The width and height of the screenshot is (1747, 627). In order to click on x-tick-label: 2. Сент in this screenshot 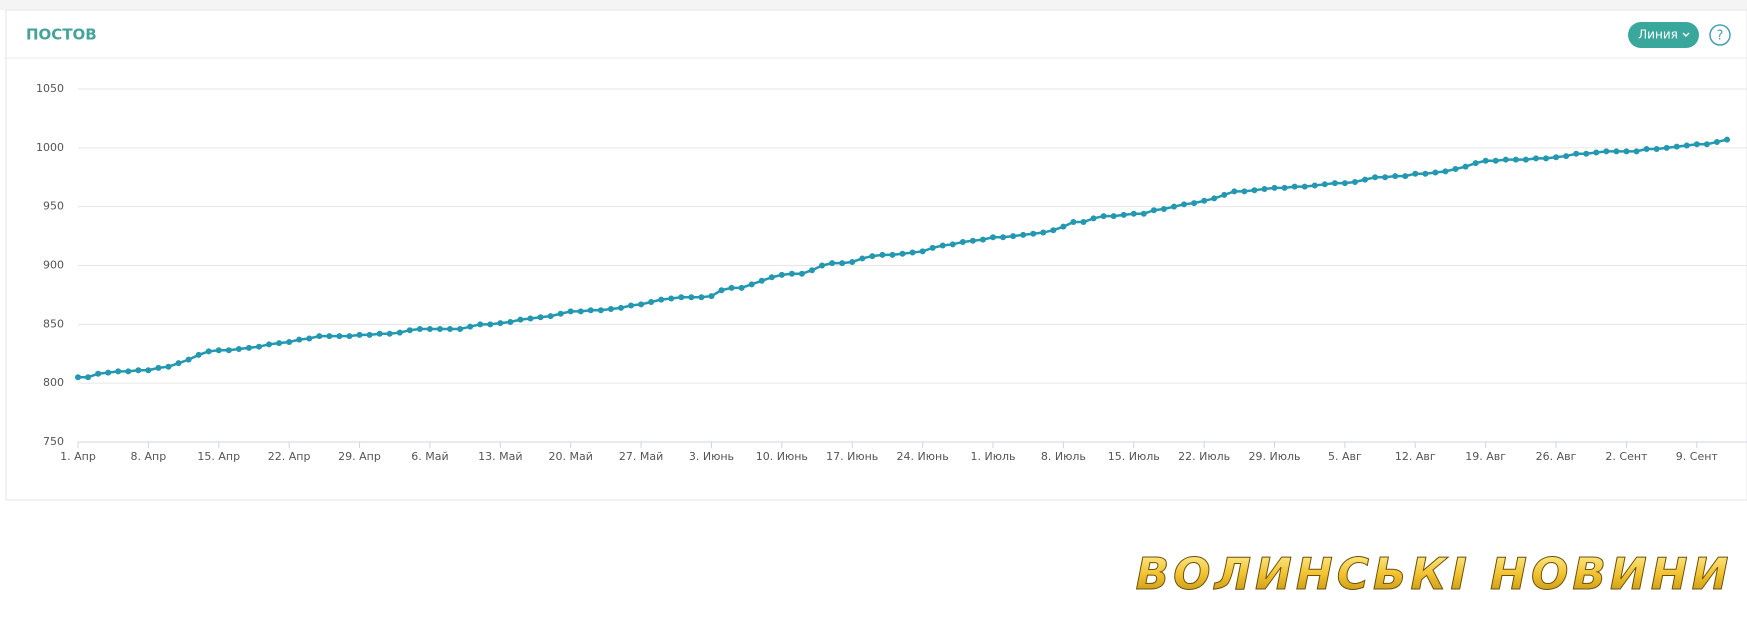, I will do `click(1626, 456)`.